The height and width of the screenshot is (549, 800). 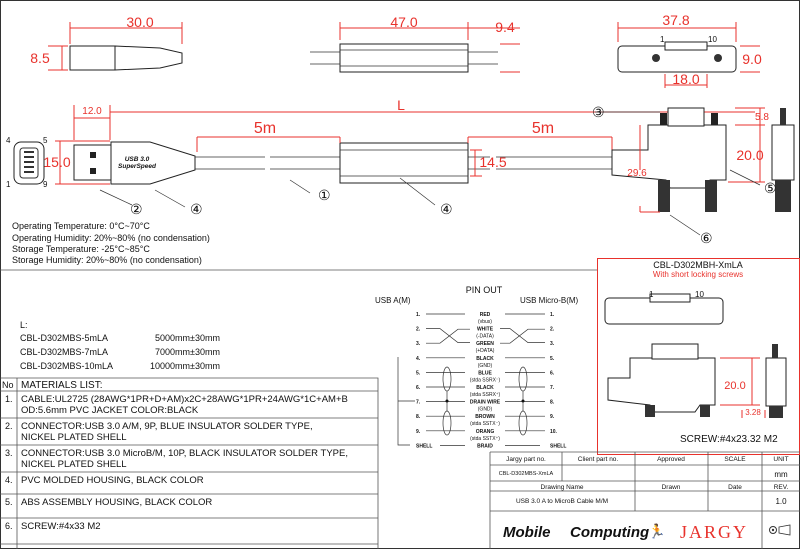 What do you see at coordinates (552, 373) in the screenshot?
I see `pin-right: 6.` at bounding box center [552, 373].